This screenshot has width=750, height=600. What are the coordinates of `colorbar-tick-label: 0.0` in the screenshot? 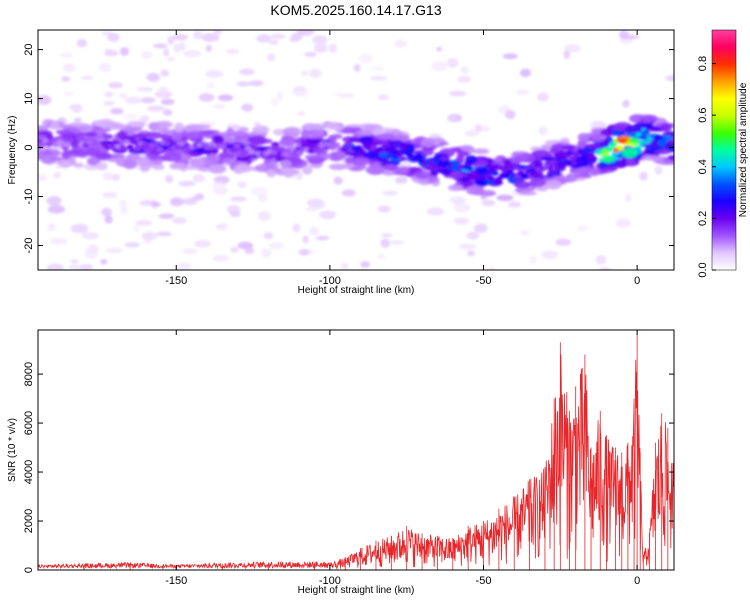 It's located at (703, 269).